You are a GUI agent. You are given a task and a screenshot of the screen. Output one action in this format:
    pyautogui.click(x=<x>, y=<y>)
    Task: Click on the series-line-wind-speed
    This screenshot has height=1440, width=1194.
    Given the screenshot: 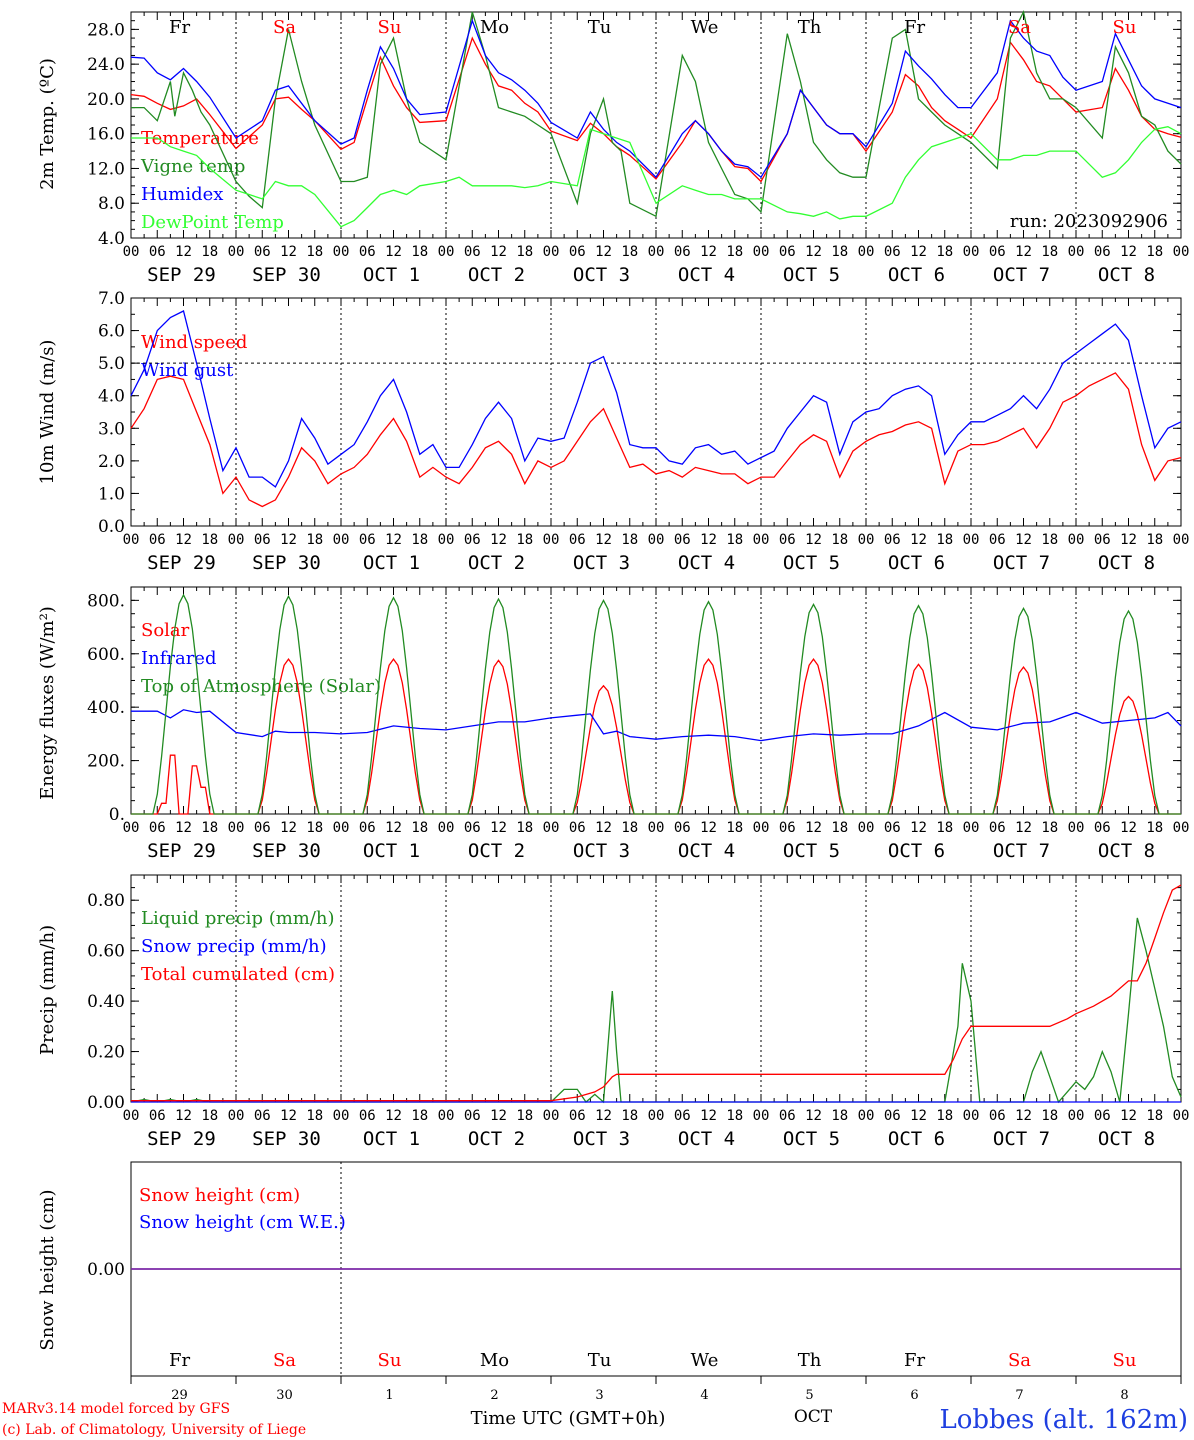 What is the action you would take?
    pyautogui.click(x=656, y=440)
    